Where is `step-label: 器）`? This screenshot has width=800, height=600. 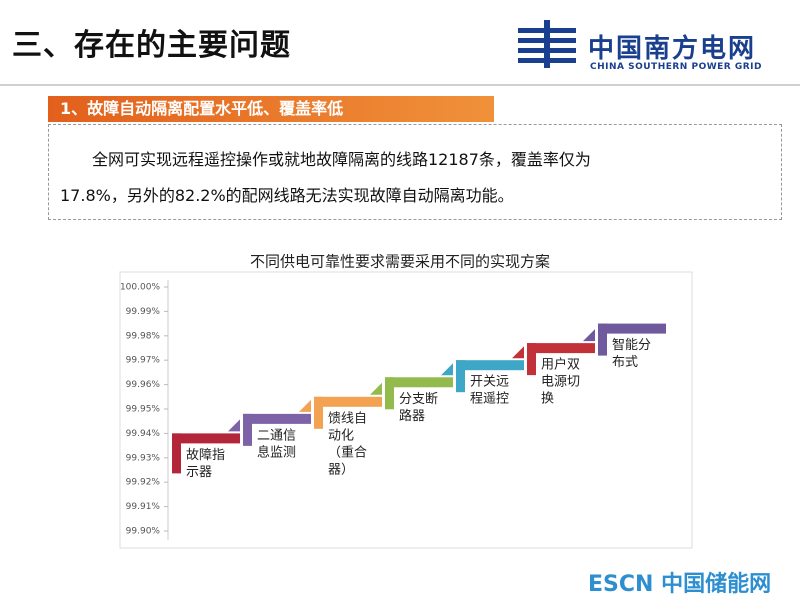
step-label: 器） is located at coordinates (341, 469).